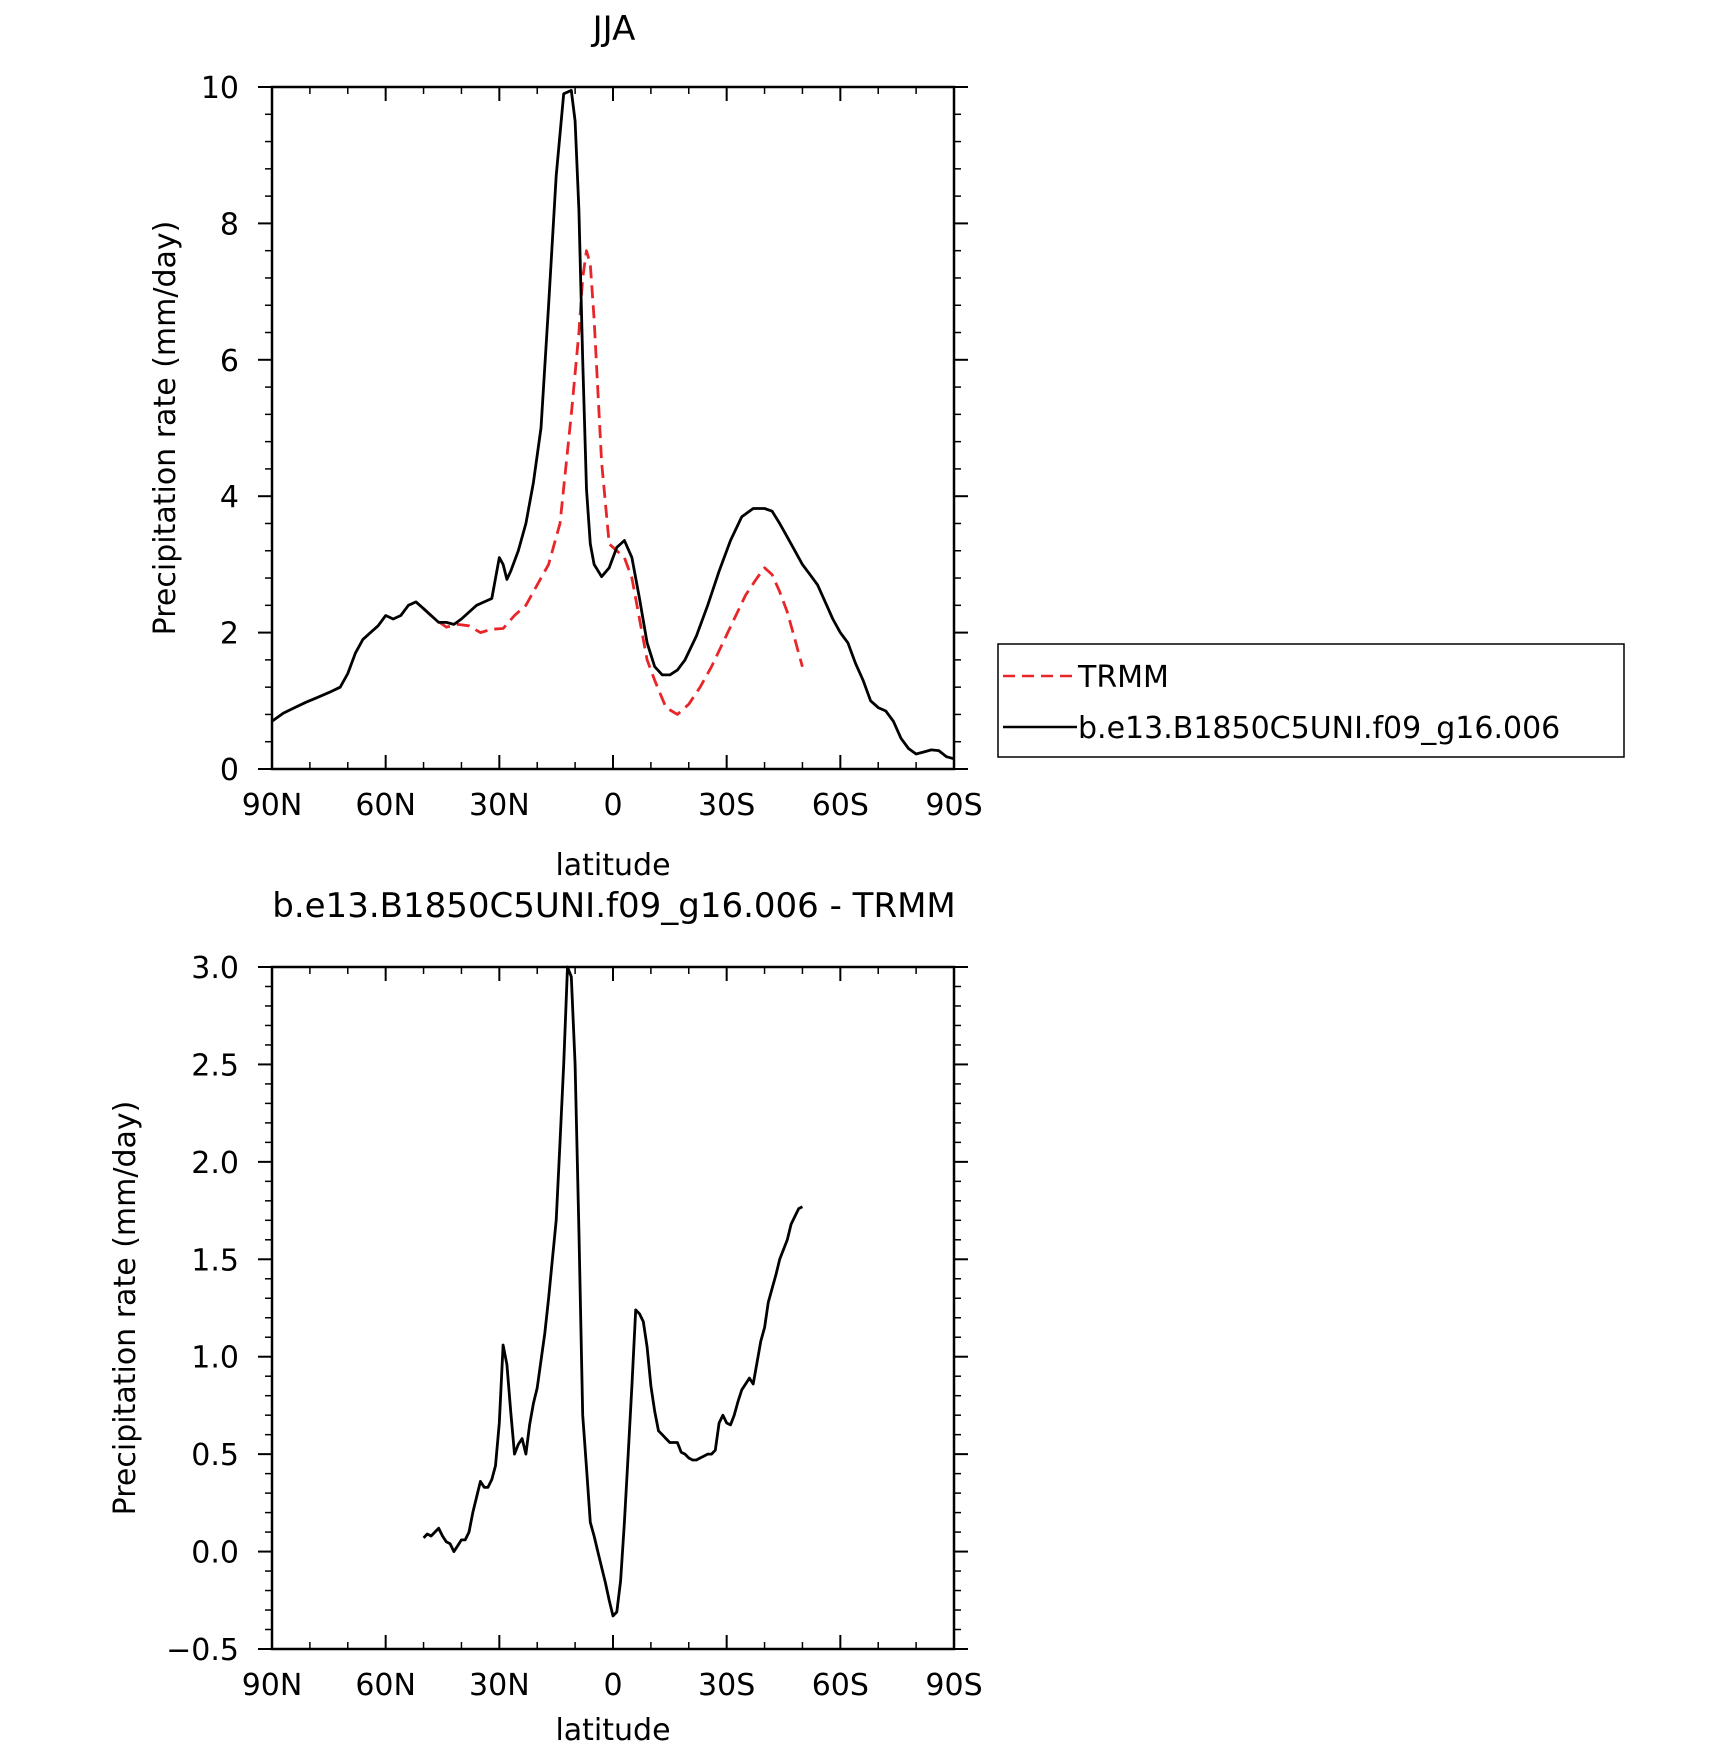 The height and width of the screenshot is (1745, 1710). What do you see at coordinates (612, 805) in the screenshot?
I see `top-x-tick-label: 0` at bounding box center [612, 805].